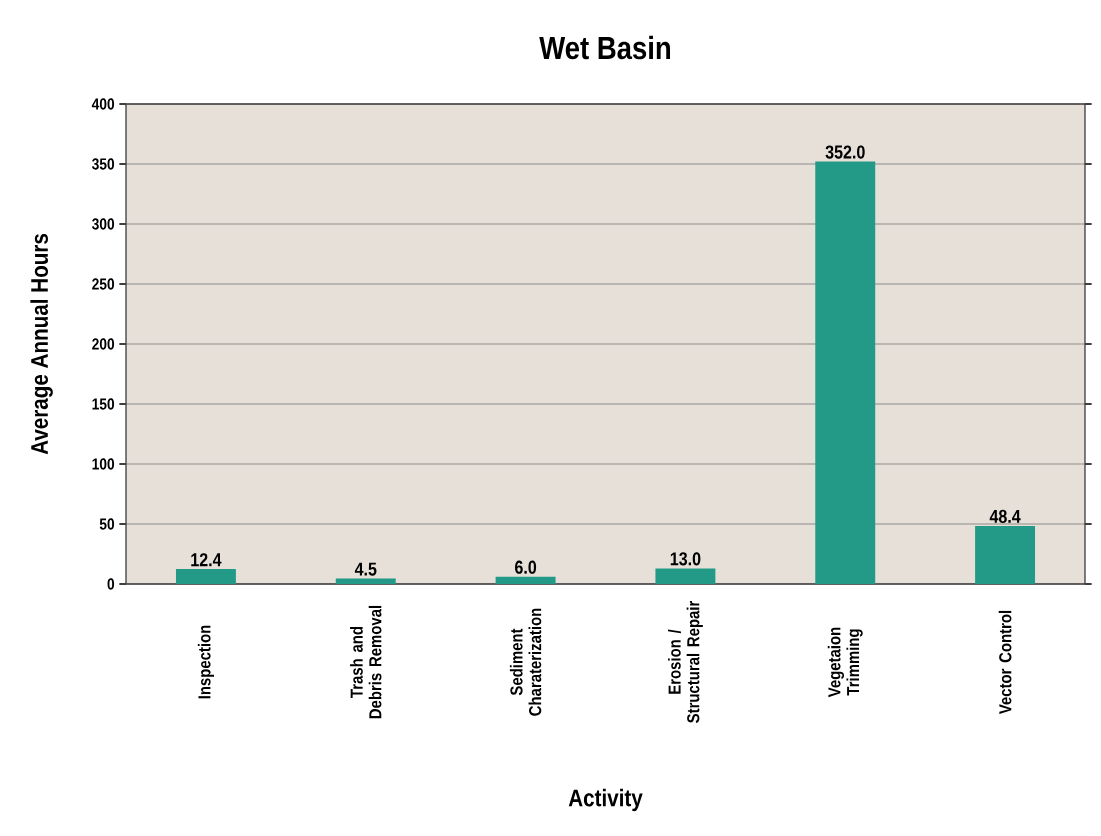 This screenshot has height=836, width=1101. Describe the element at coordinates (365, 569) in the screenshot. I see `data-label: 4.5` at that location.